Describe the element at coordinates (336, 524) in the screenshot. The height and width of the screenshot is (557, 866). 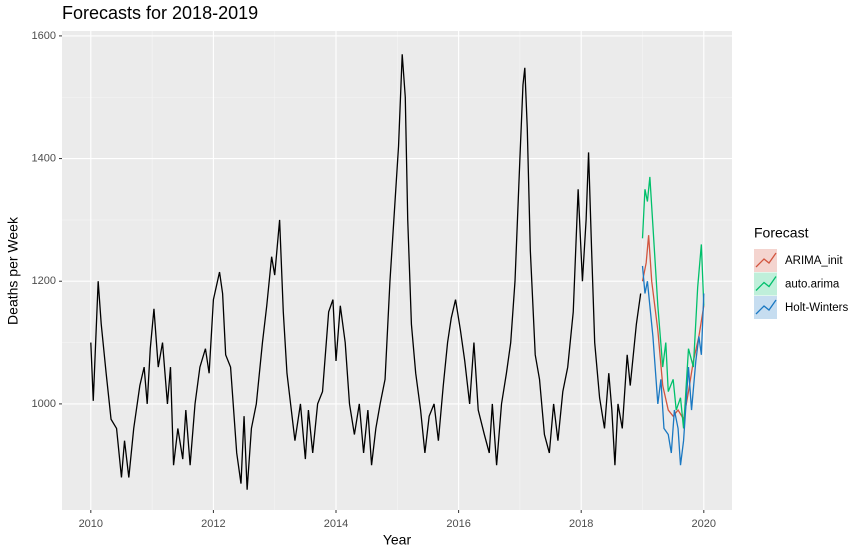
I see `x-tick-label: 2014` at that location.